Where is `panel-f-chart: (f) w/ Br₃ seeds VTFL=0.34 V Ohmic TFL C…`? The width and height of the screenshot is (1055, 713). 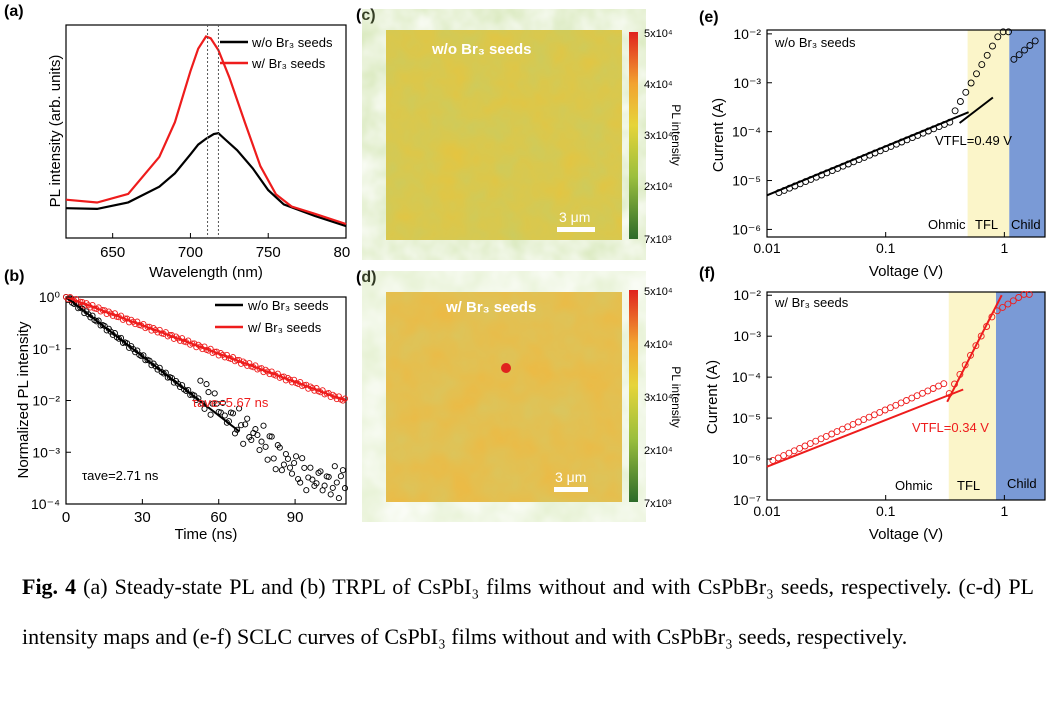
panel-f-chart: (f) w/ Br₃ seeds VTFL=0.34 V Ohmic TFL C… is located at coordinates (872, 404).